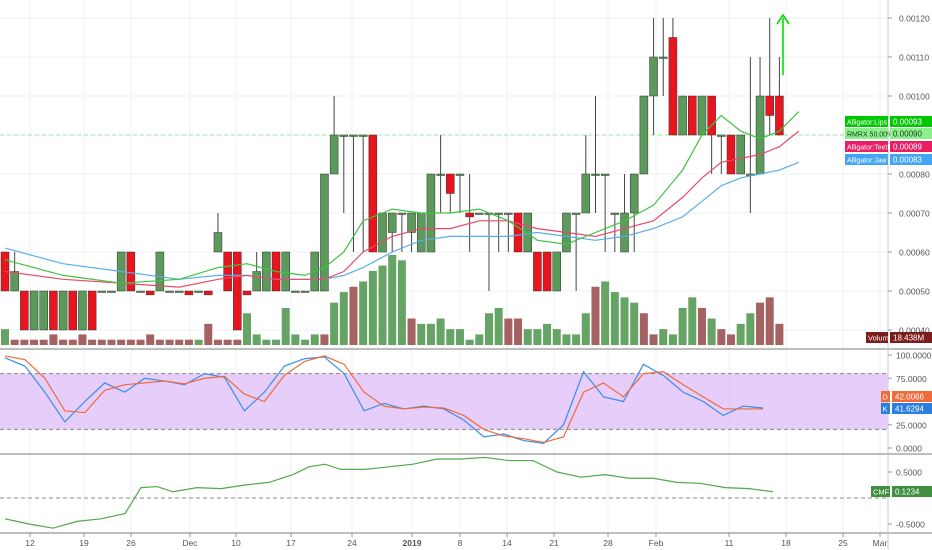 Image resolution: width=932 pixels, height=550 pixels. What do you see at coordinates (910, 525) in the screenshot?
I see `cmf-tick-label: -0.5000` at bounding box center [910, 525].